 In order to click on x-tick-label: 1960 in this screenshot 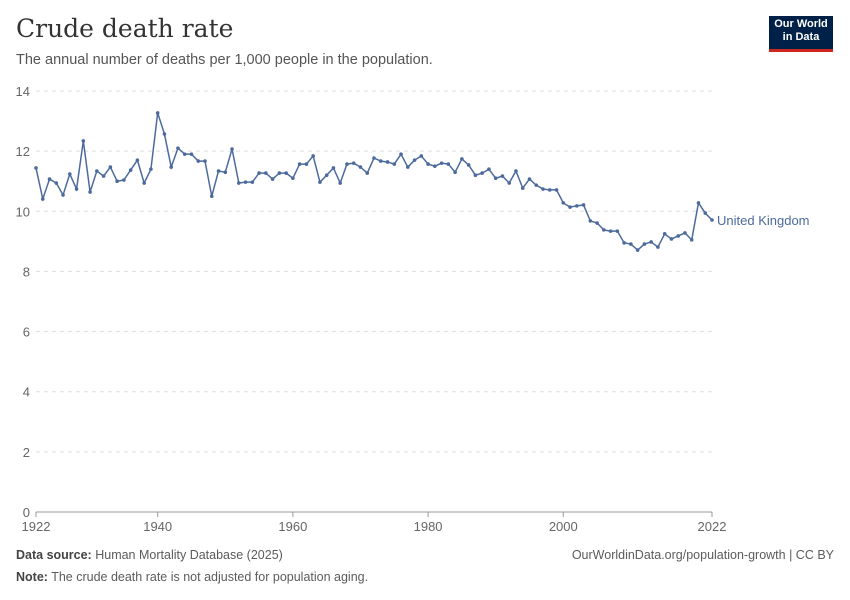, I will do `click(292, 526)`.